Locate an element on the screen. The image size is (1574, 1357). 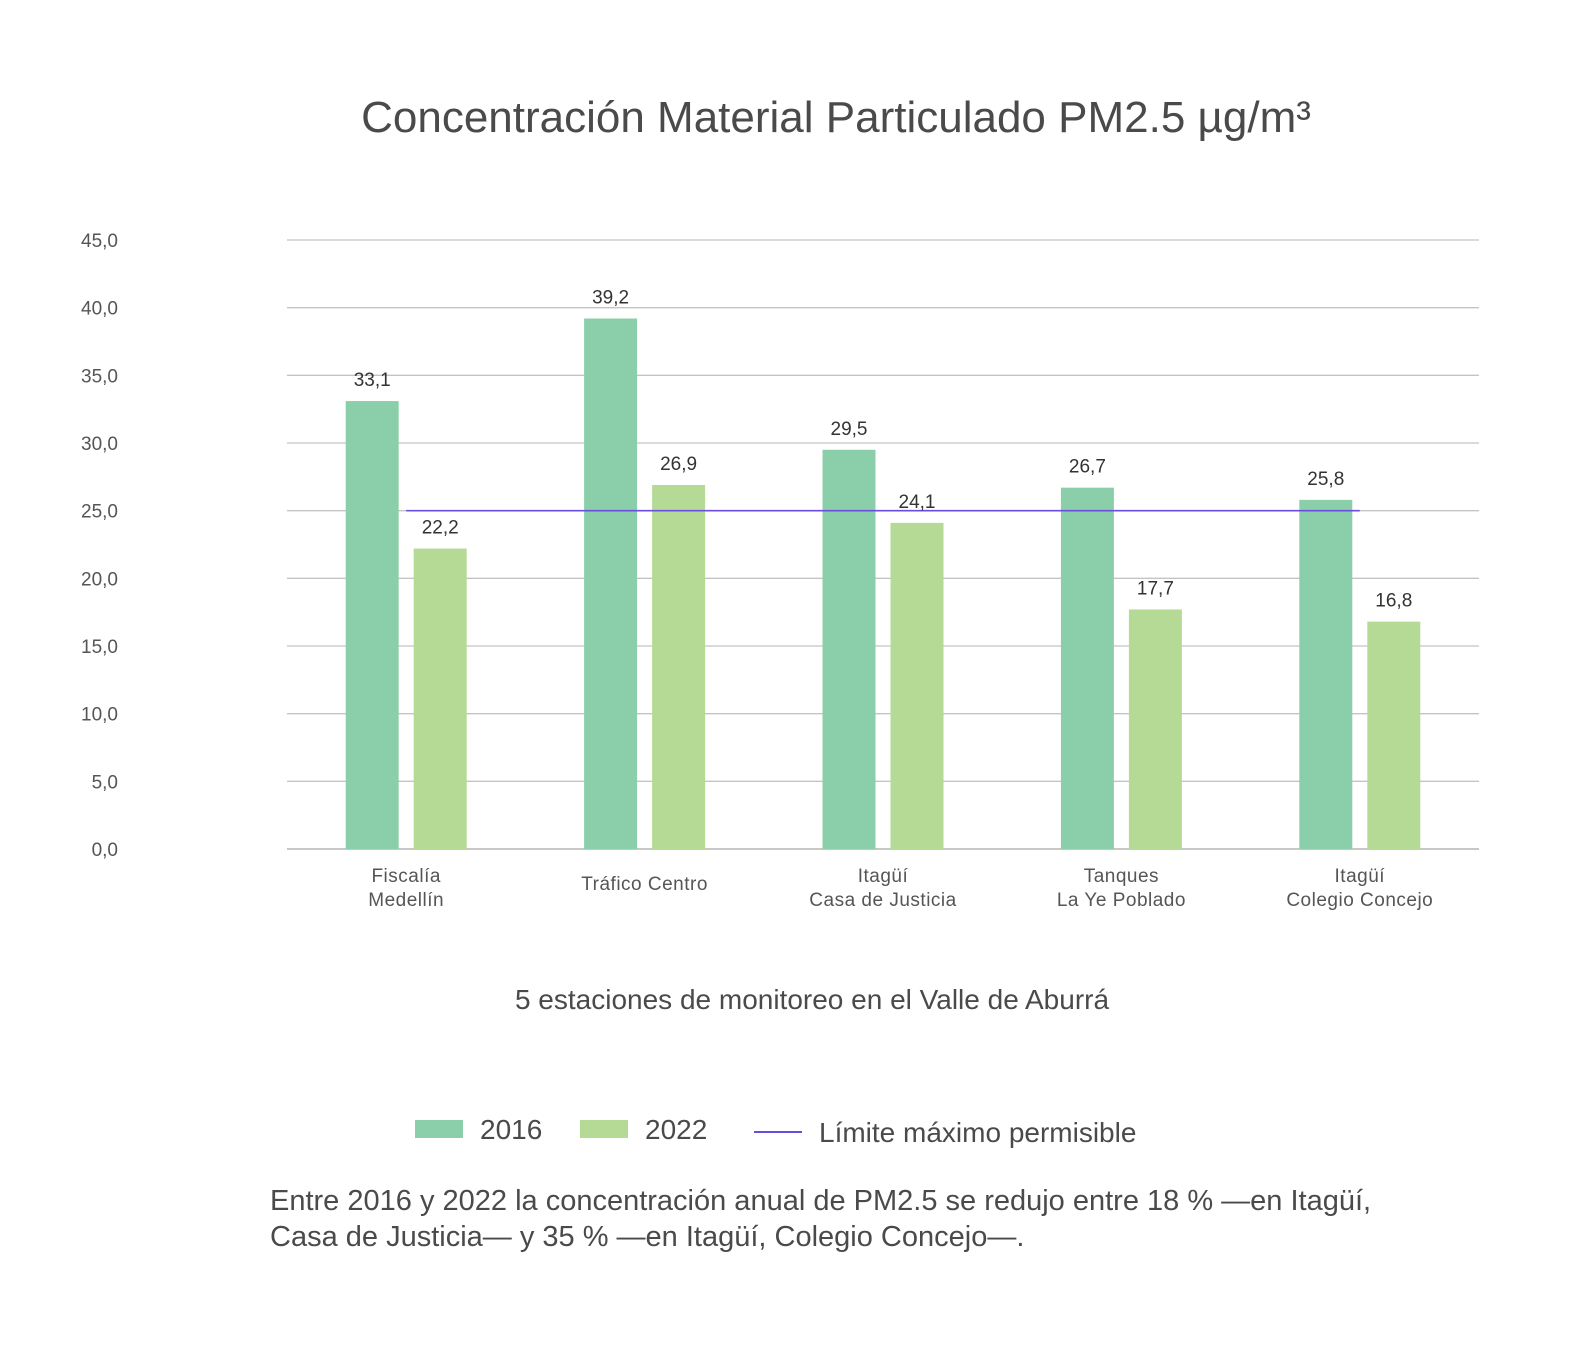
y-axis-ticks: 0,0 5,0 10,0 15,0 20,0 25,0 30,0 35,0 40,0 45,0 is located at coordinates (99, 546).